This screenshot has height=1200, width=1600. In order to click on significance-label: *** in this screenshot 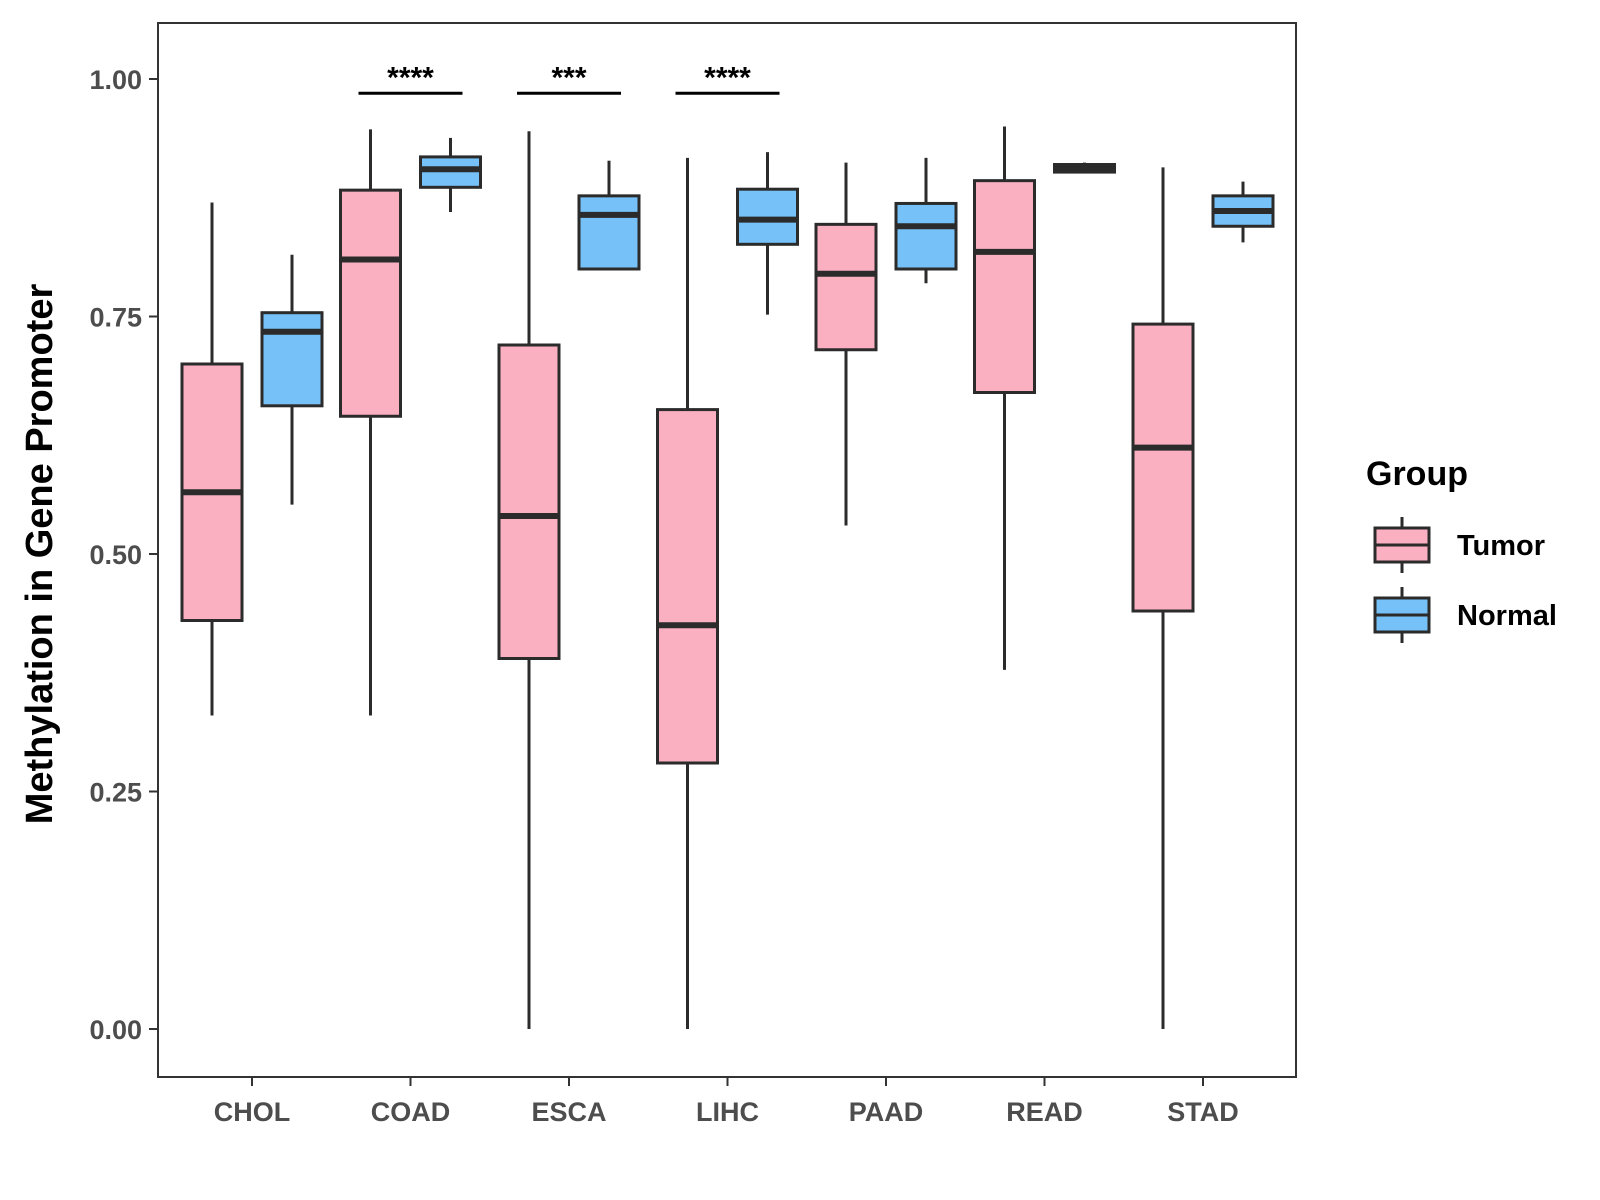, I will do `click(568, 77)`.